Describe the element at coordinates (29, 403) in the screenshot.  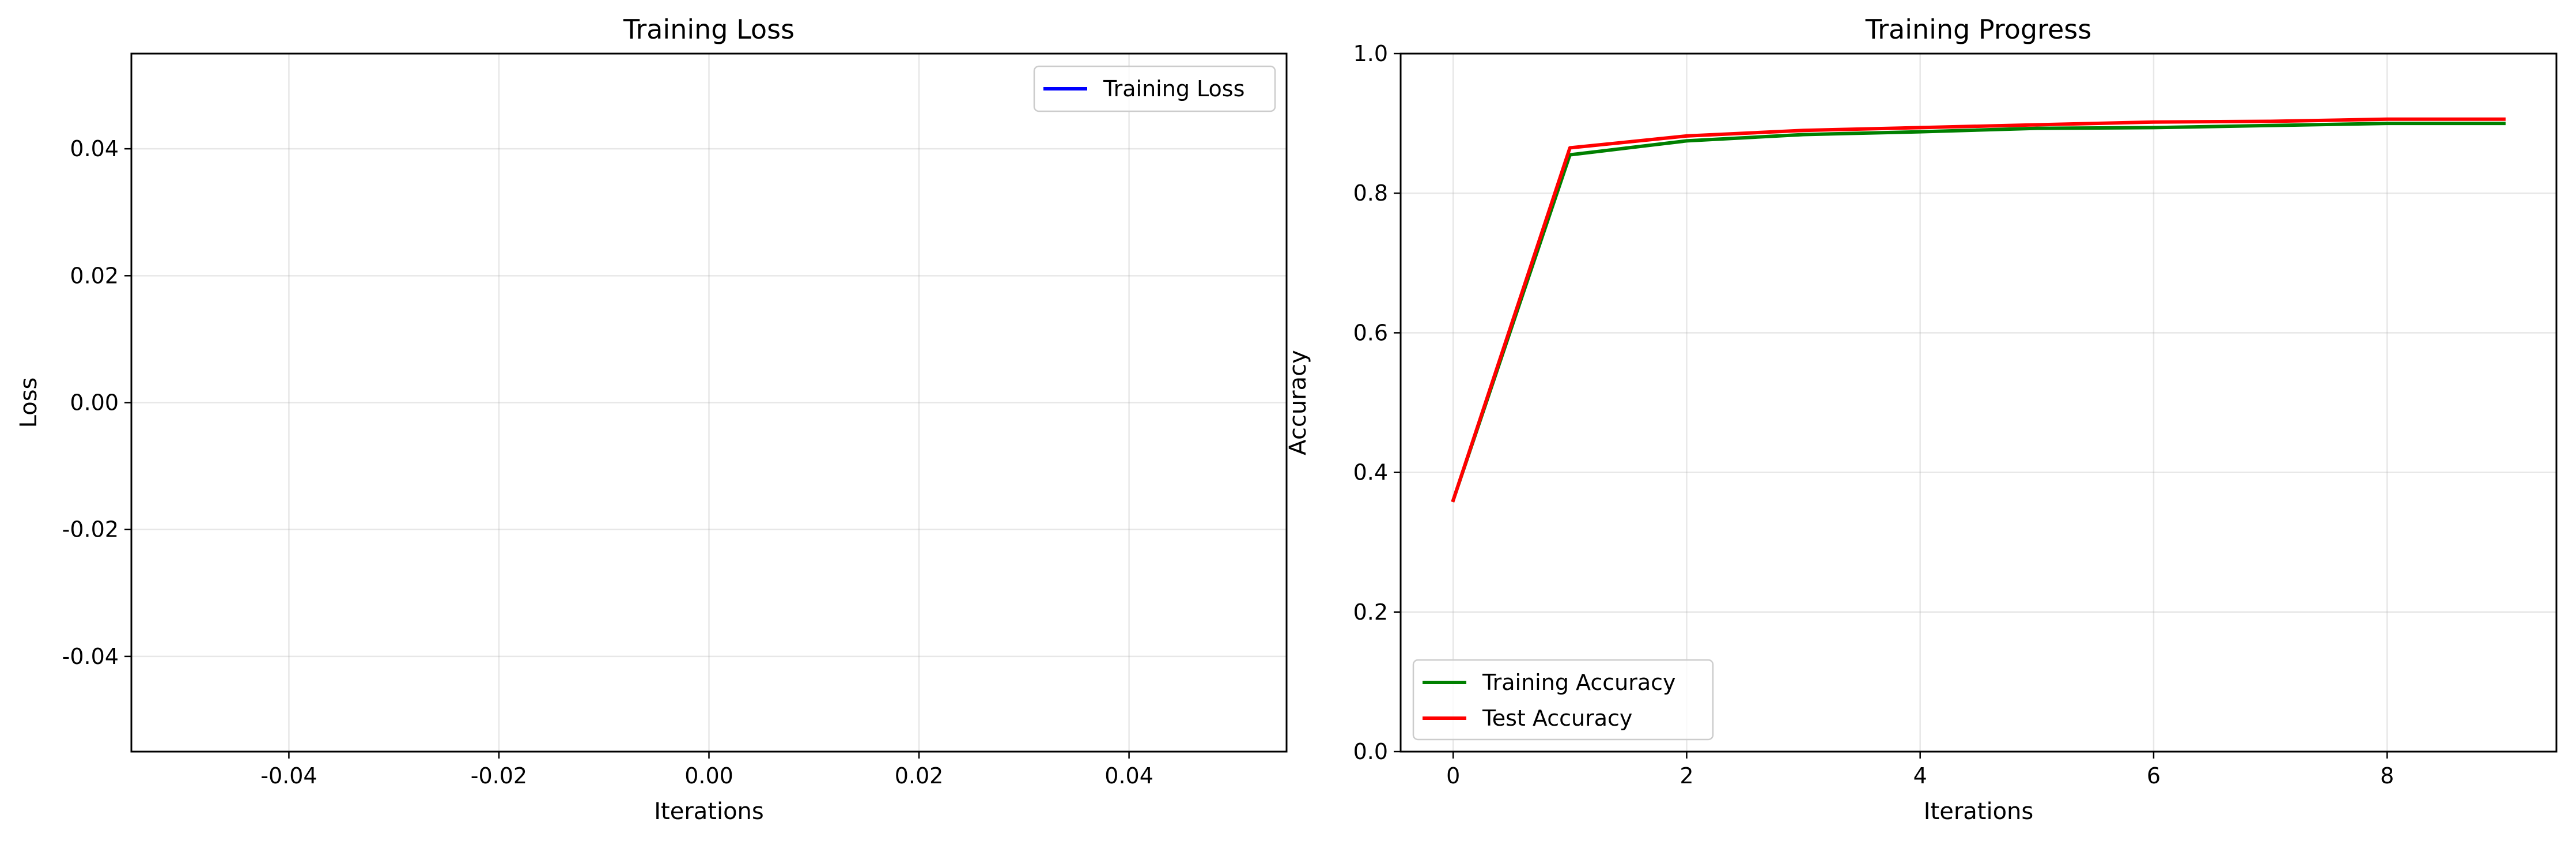
I see `y-axis-label: Loss` at that location.